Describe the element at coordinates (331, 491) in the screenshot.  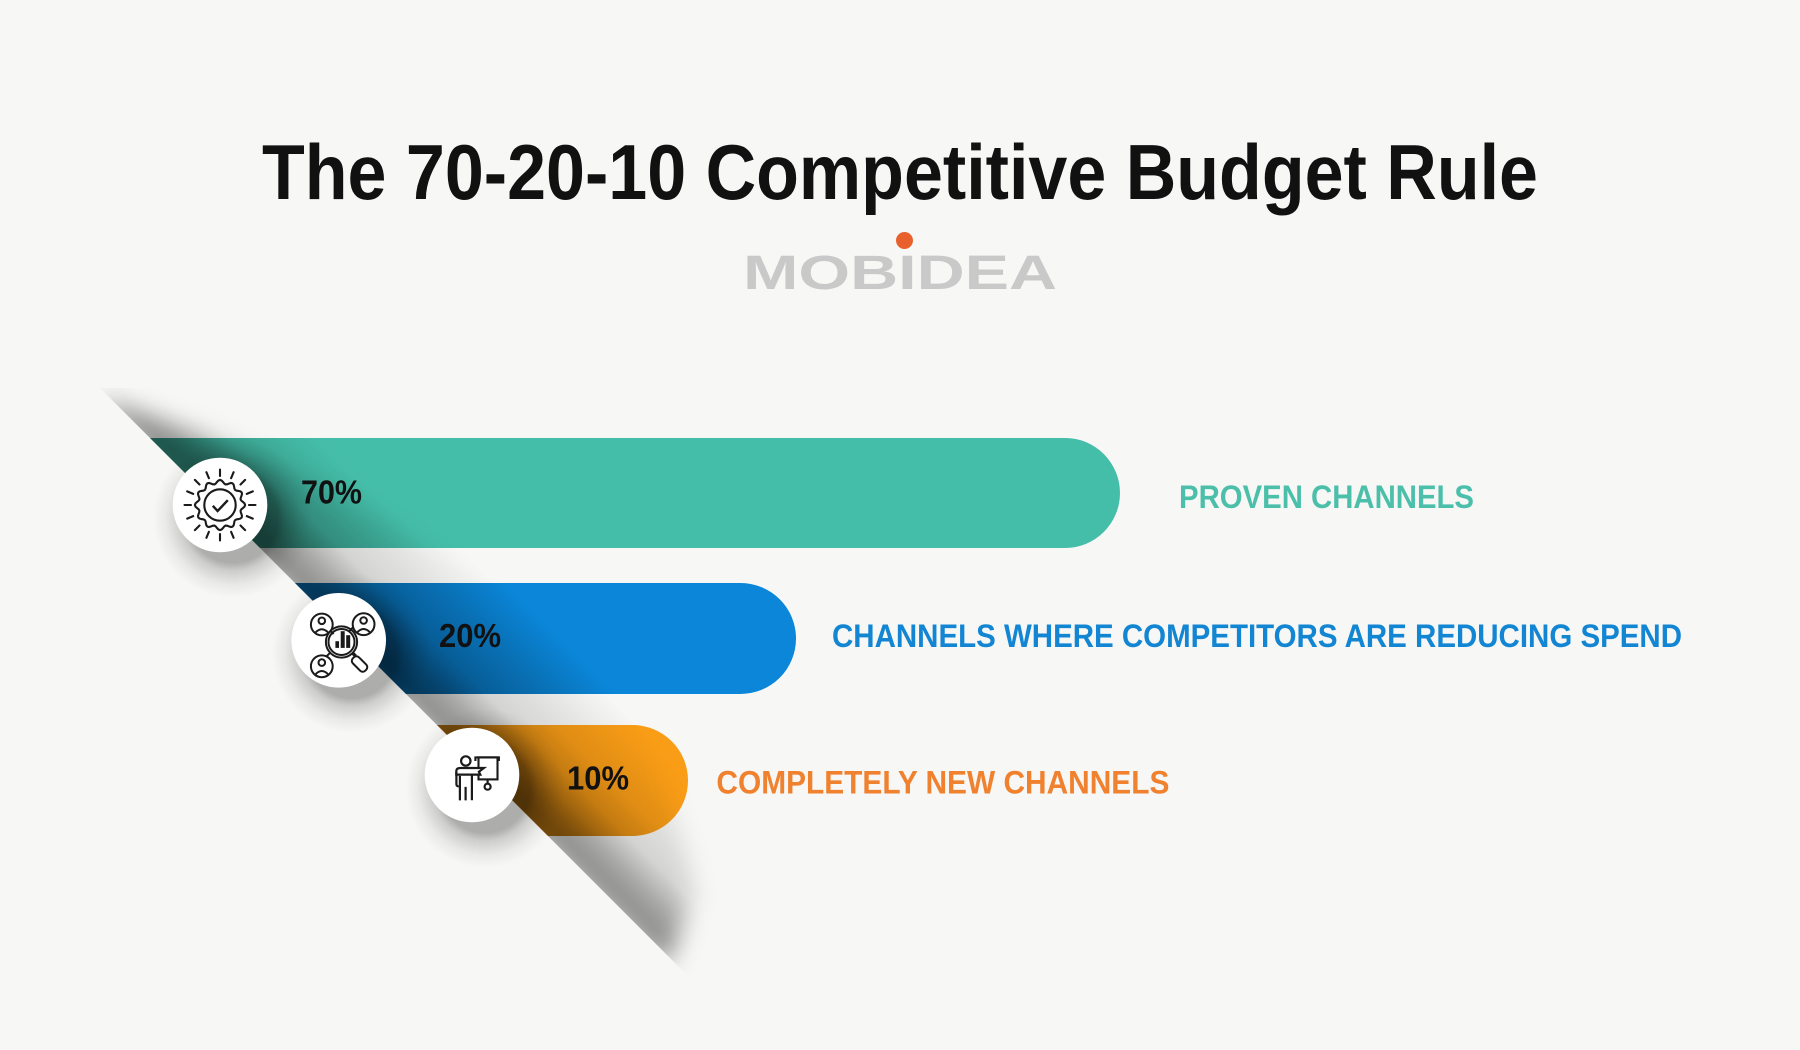
I see `svg-text: 70%` at that location.